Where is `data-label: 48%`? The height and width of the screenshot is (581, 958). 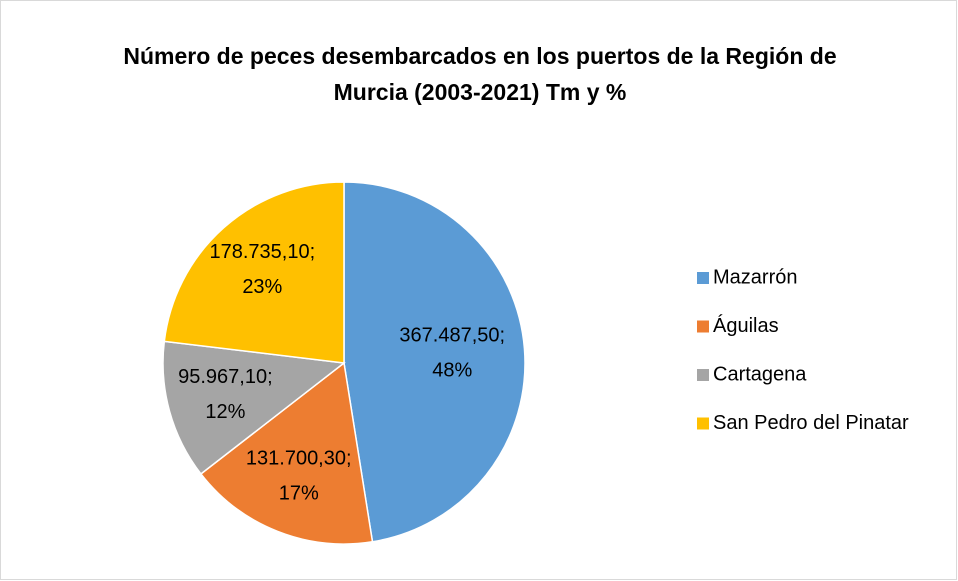 data-label: 48% is located at coordinates (452, 371).